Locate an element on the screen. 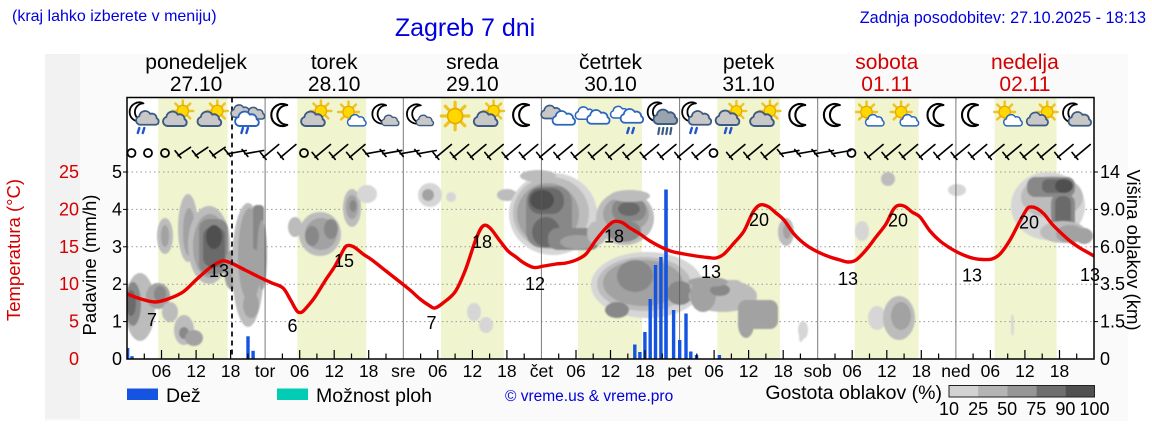 The height and width of the screenshot is (443, 1152). svg-text: 3 is located at coordinates (117, 247).